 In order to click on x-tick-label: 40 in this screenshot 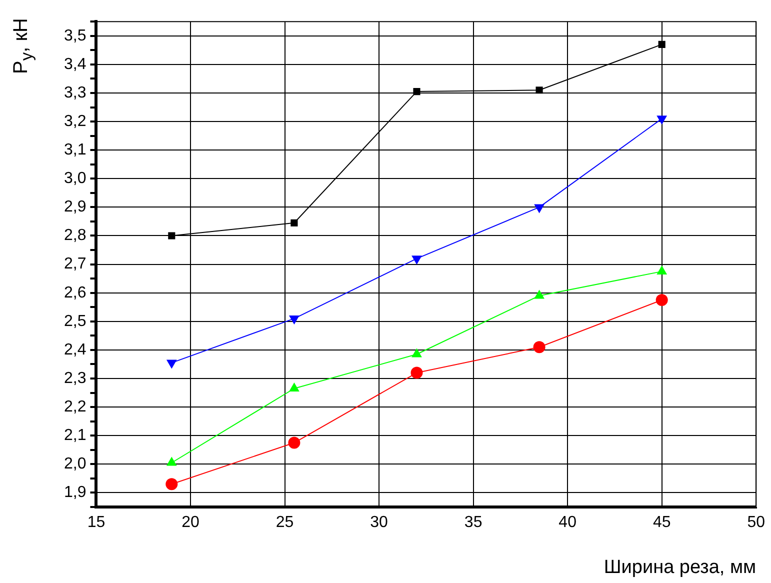, I will do `click(567, 523)`.